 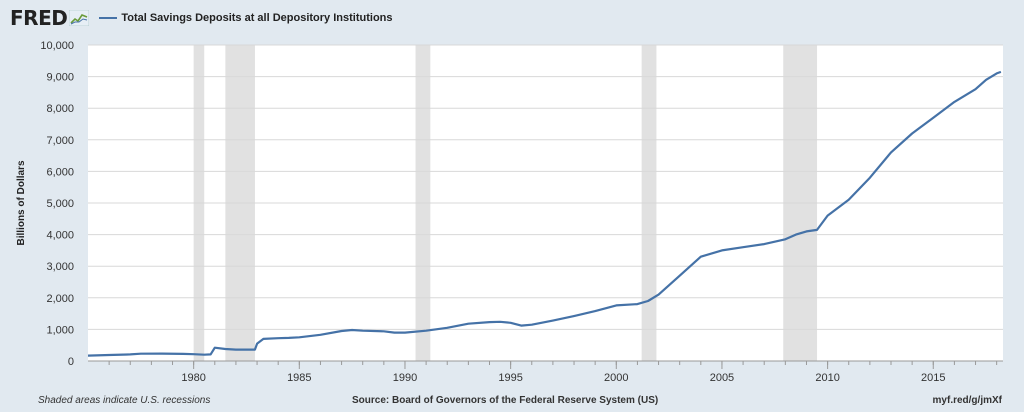 What do you see at coordinates (60, 236) in the screenshot?
I see `y-tick-label: 4,000` at bounding box center [60, 236].